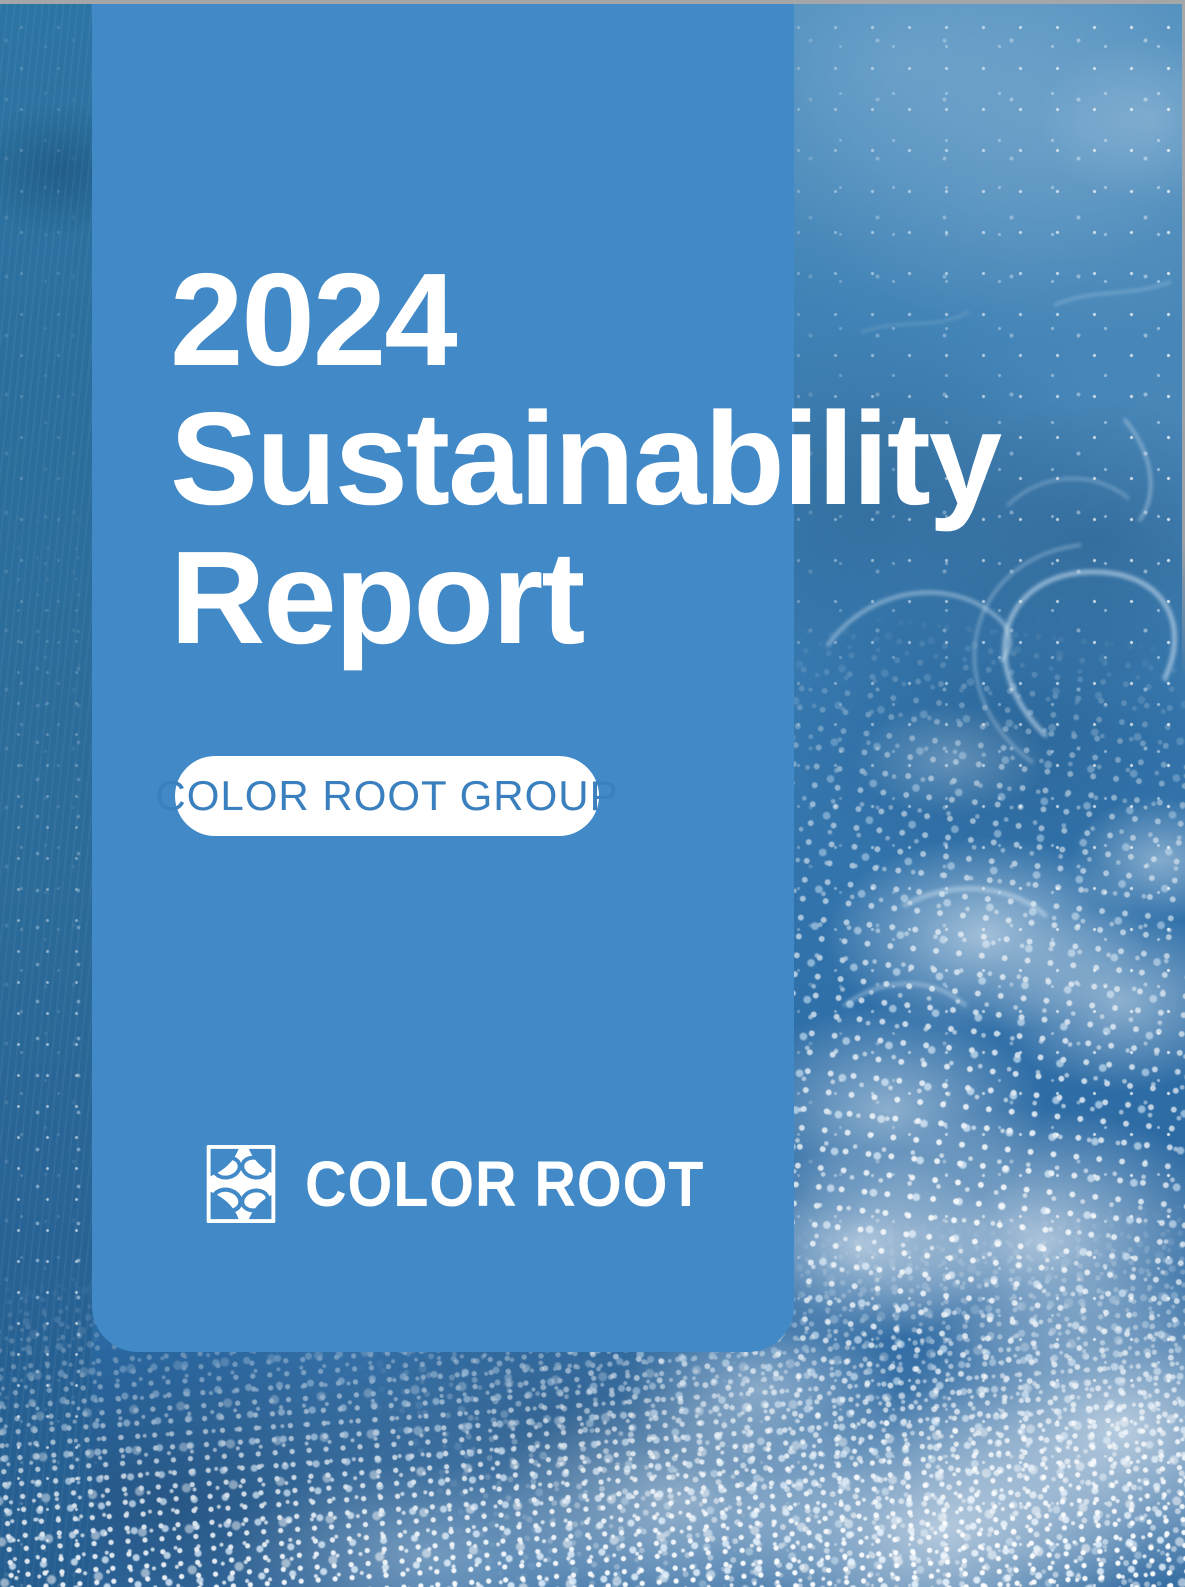 The height and width of the screenshot is (1587, 1185). Describe the element at coordinates (241, 1184) in the screenshot. I see `color-root-logo-icon` at that location.